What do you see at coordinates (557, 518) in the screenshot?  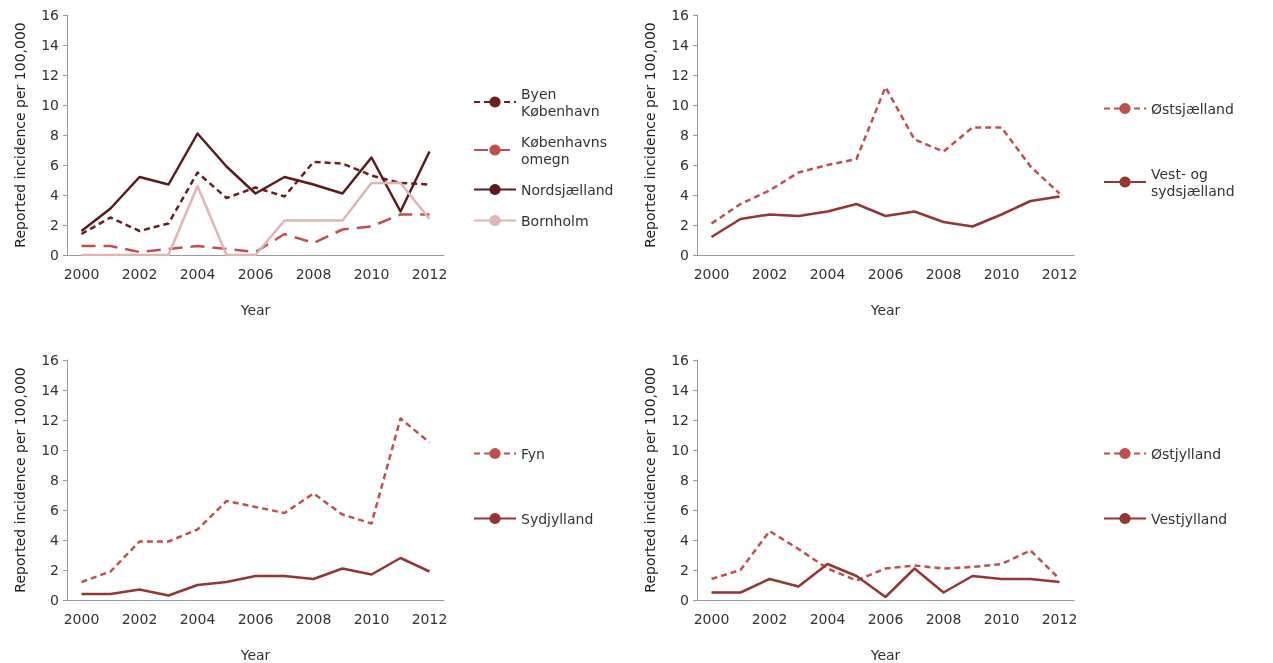 I see `legend-label: Sydjylland` at bounding box center [557, 518].